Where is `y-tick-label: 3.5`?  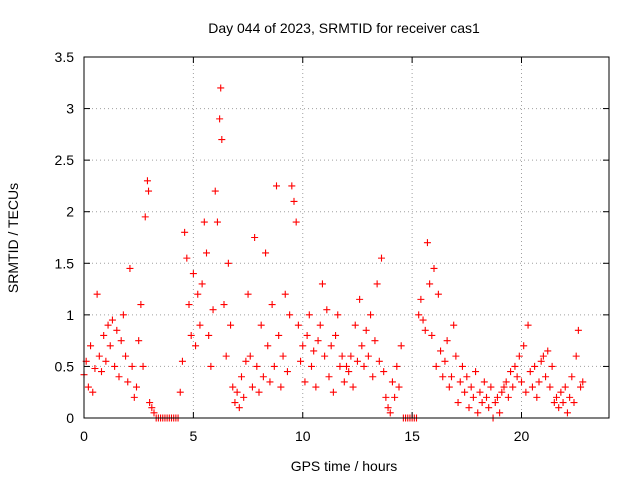 y-tick-label: 3.5 is located at coordinates (65, 57).